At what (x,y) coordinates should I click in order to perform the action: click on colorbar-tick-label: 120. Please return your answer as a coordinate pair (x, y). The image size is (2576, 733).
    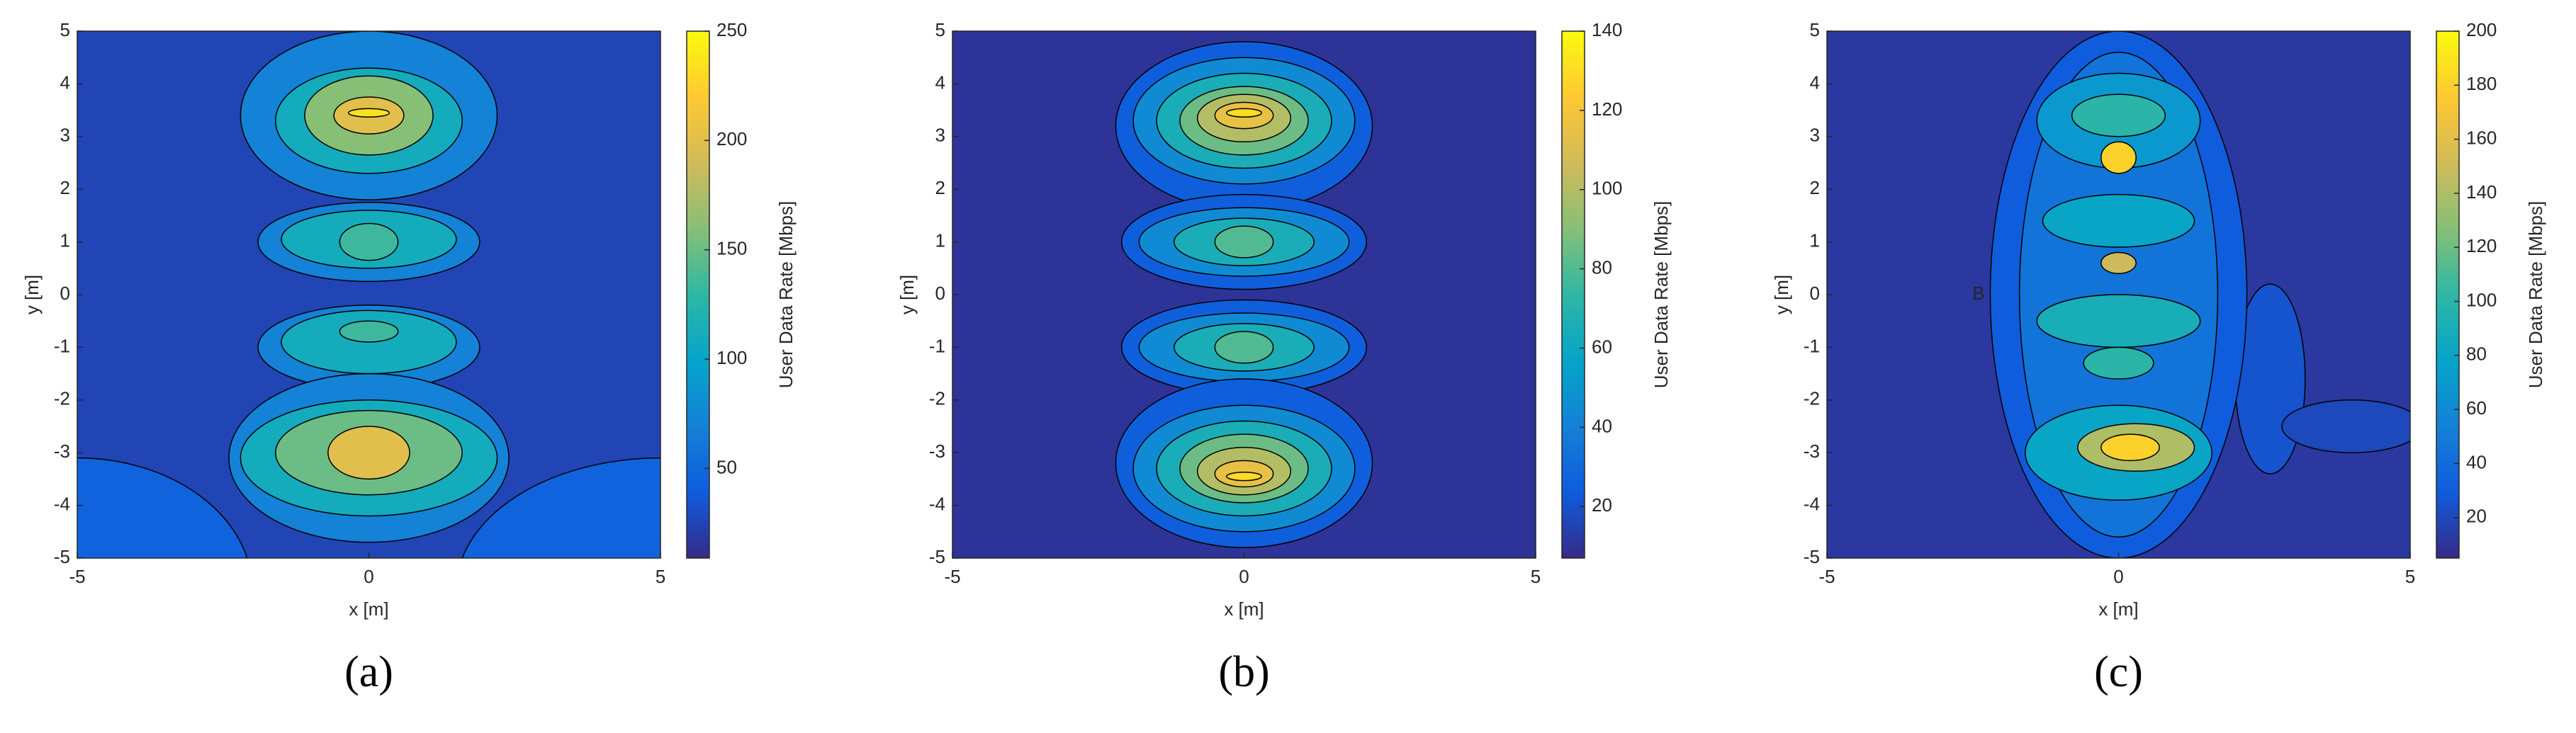
    Looking at the image, I should click on (1607, 109).